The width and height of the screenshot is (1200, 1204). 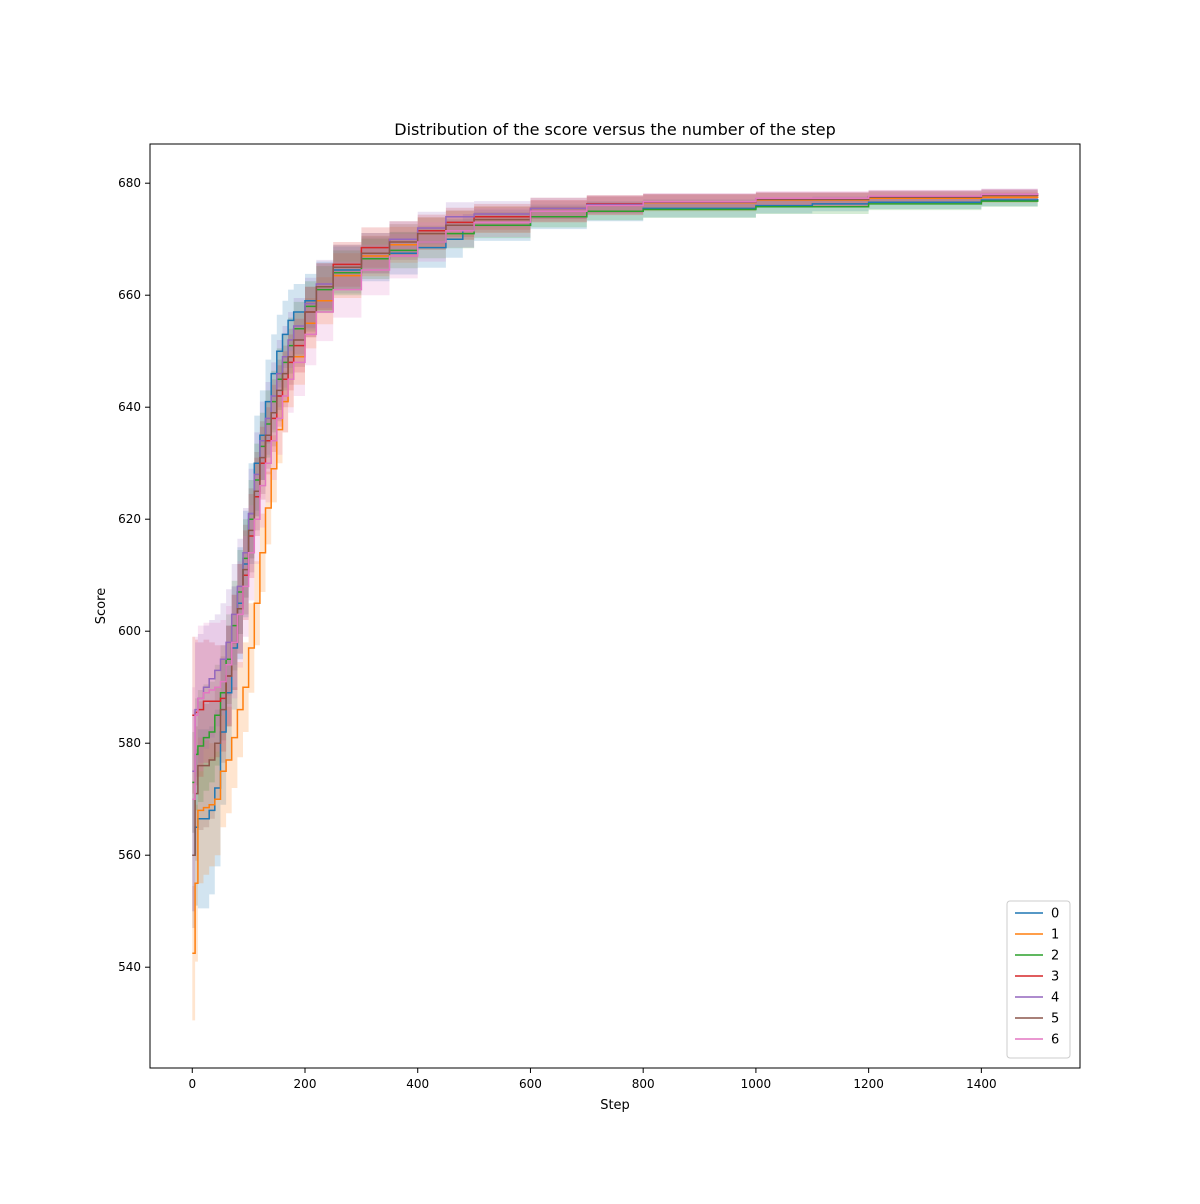 What do you see at coordinates (129, 743) in the screenshot?
I see `y-tick-label: 580` at bounding box center [129, 743].